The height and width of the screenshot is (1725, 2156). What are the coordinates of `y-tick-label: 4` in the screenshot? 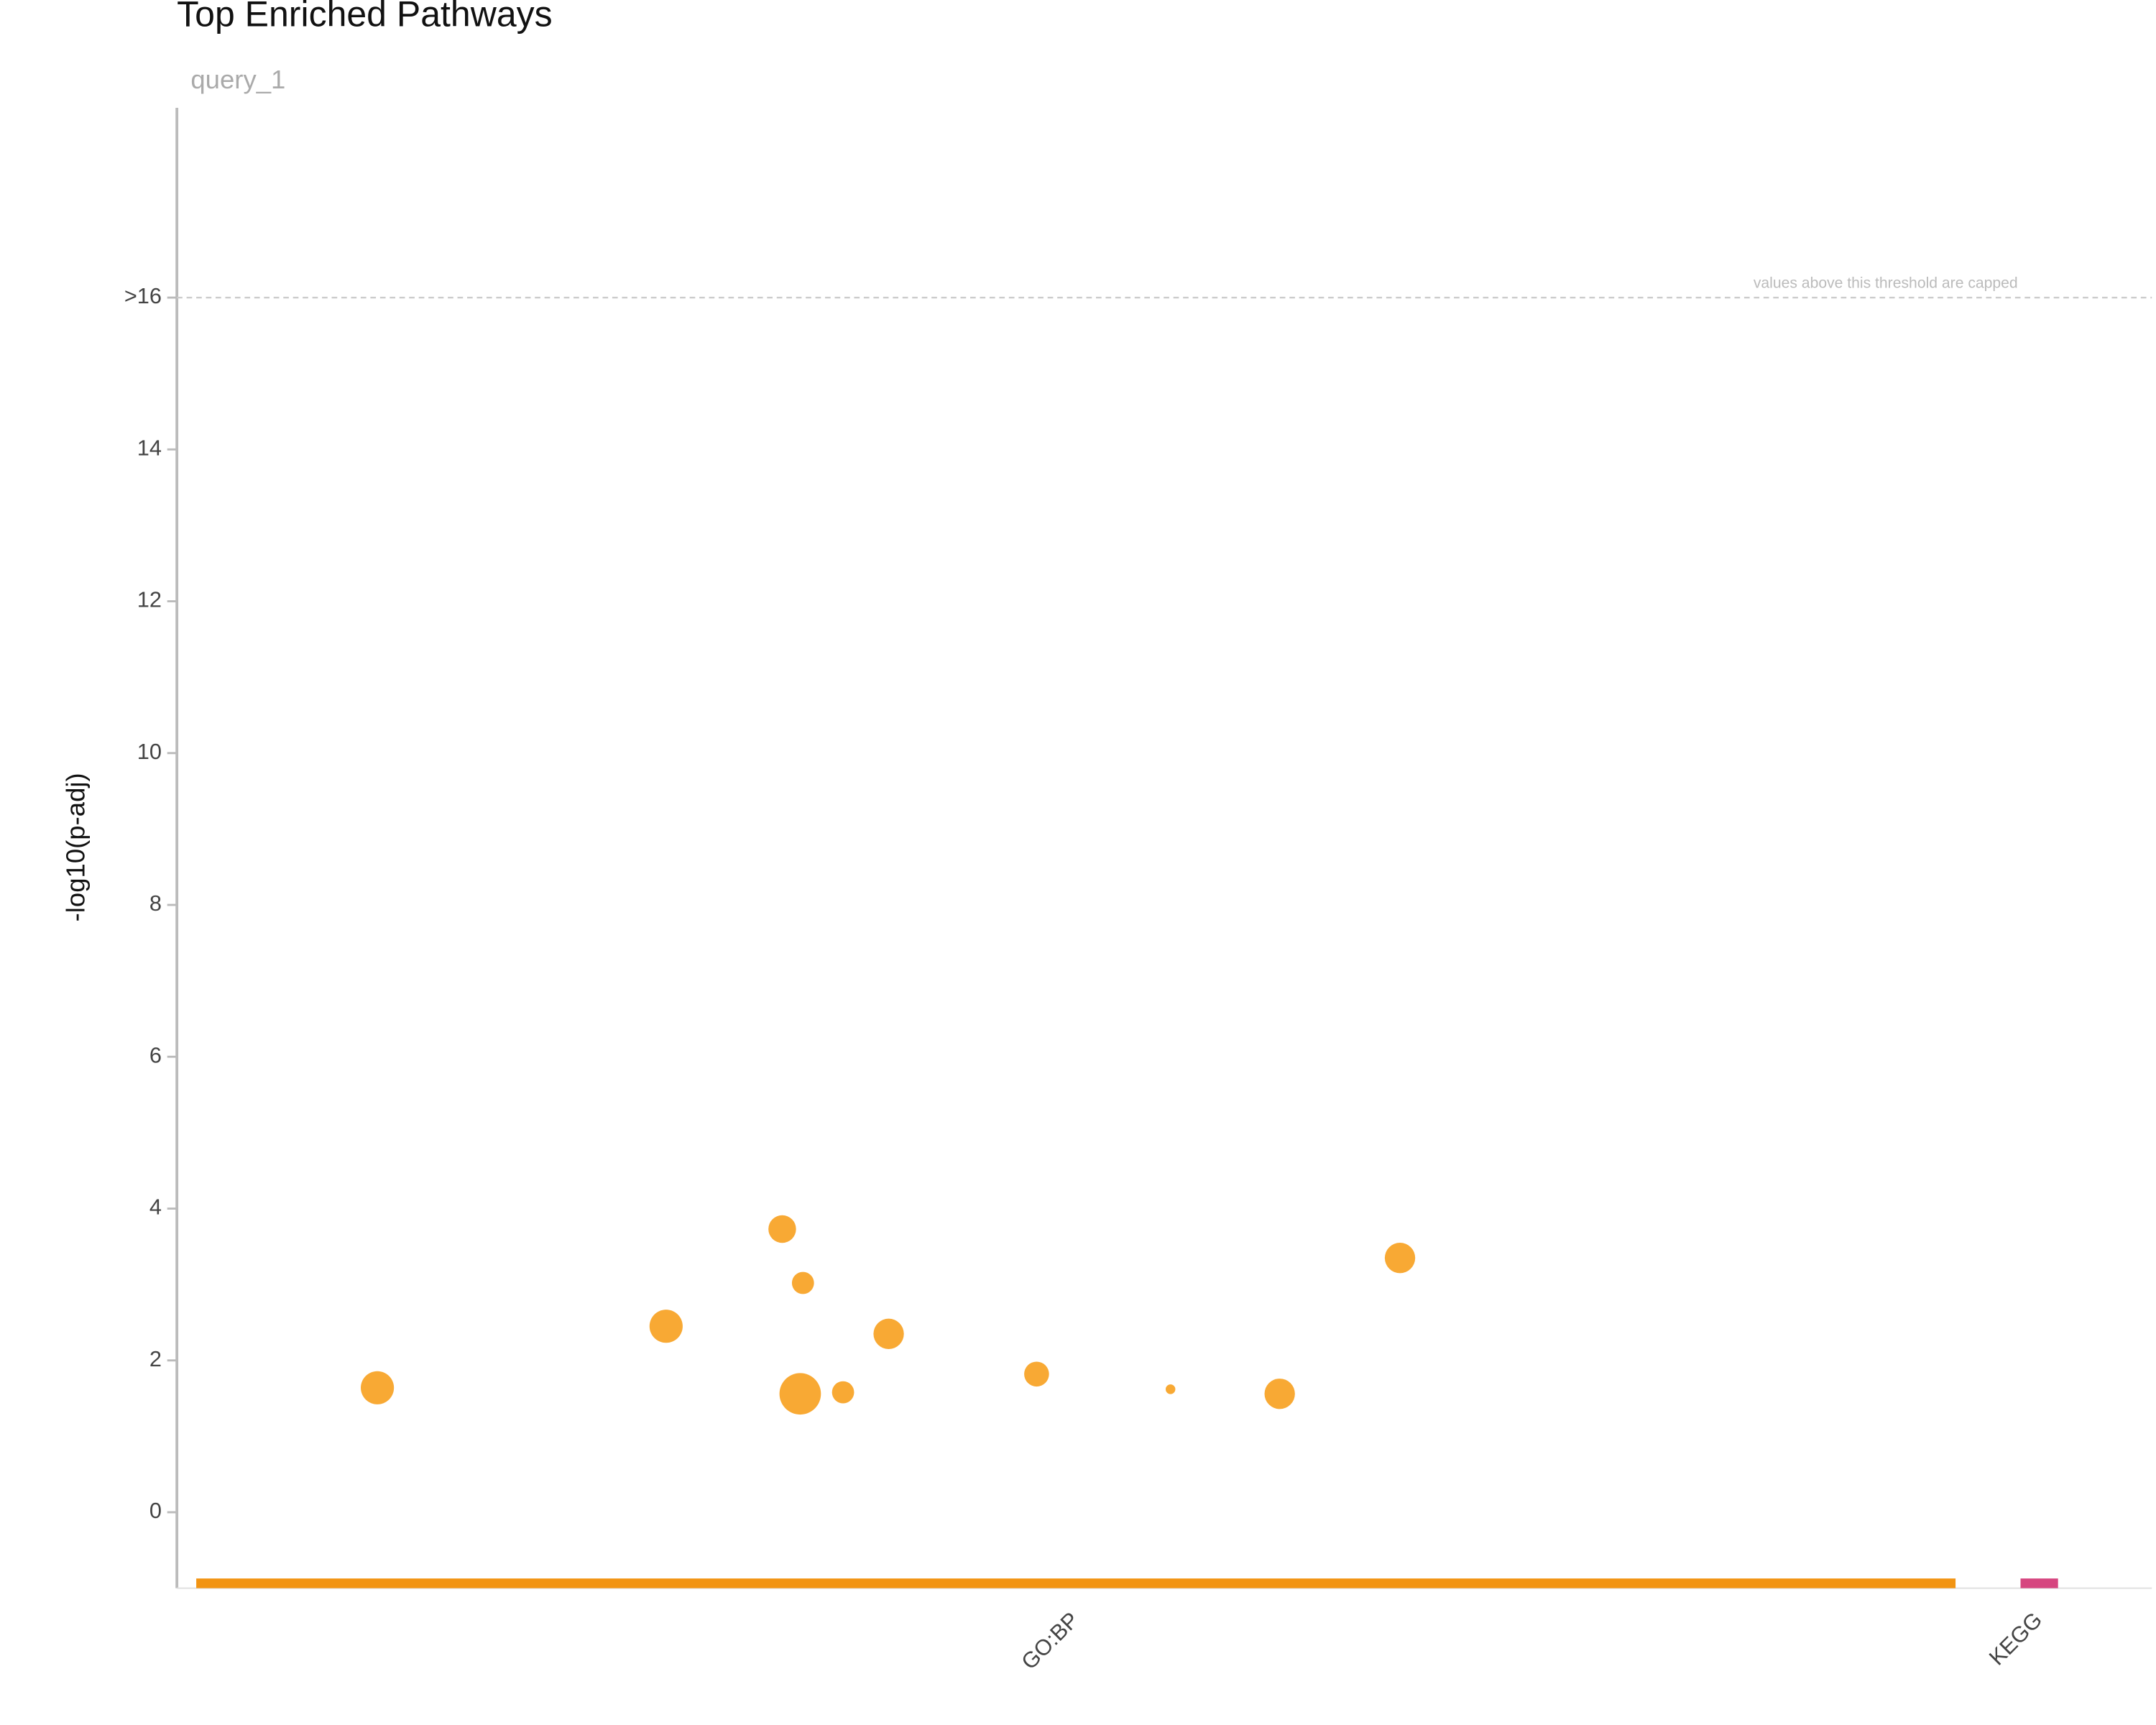 It's located at (155, 1207).